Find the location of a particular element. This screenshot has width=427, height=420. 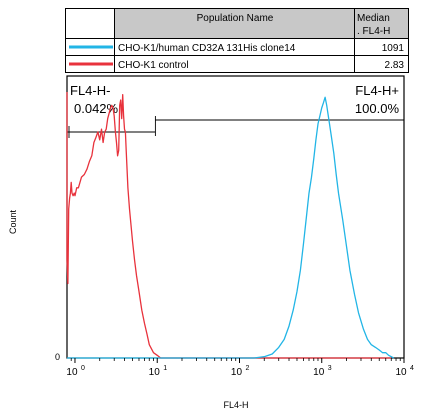

x-axis-ticks: 10 0 10 1 10 2 10 3 10 4 is located at coordinates (240, 368).